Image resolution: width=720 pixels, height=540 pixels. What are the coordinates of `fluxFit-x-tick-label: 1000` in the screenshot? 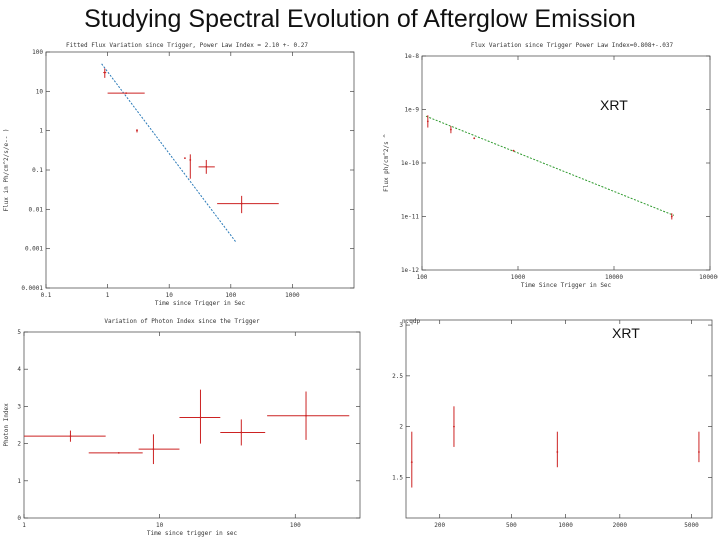 It's located at (292, 295).